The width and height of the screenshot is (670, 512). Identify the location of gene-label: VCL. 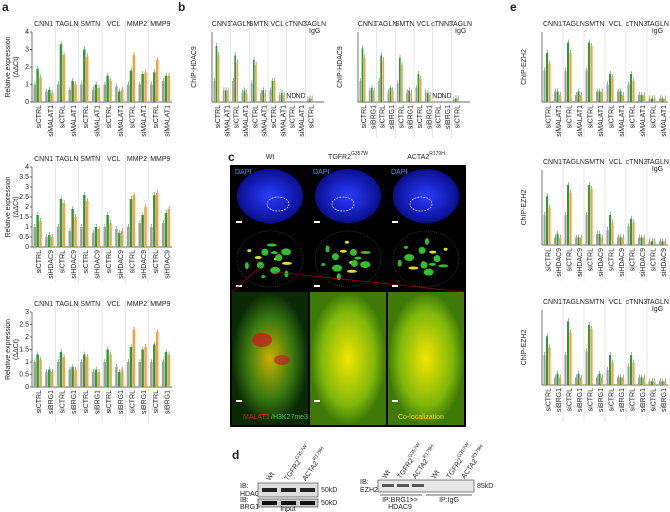
(114, 304).